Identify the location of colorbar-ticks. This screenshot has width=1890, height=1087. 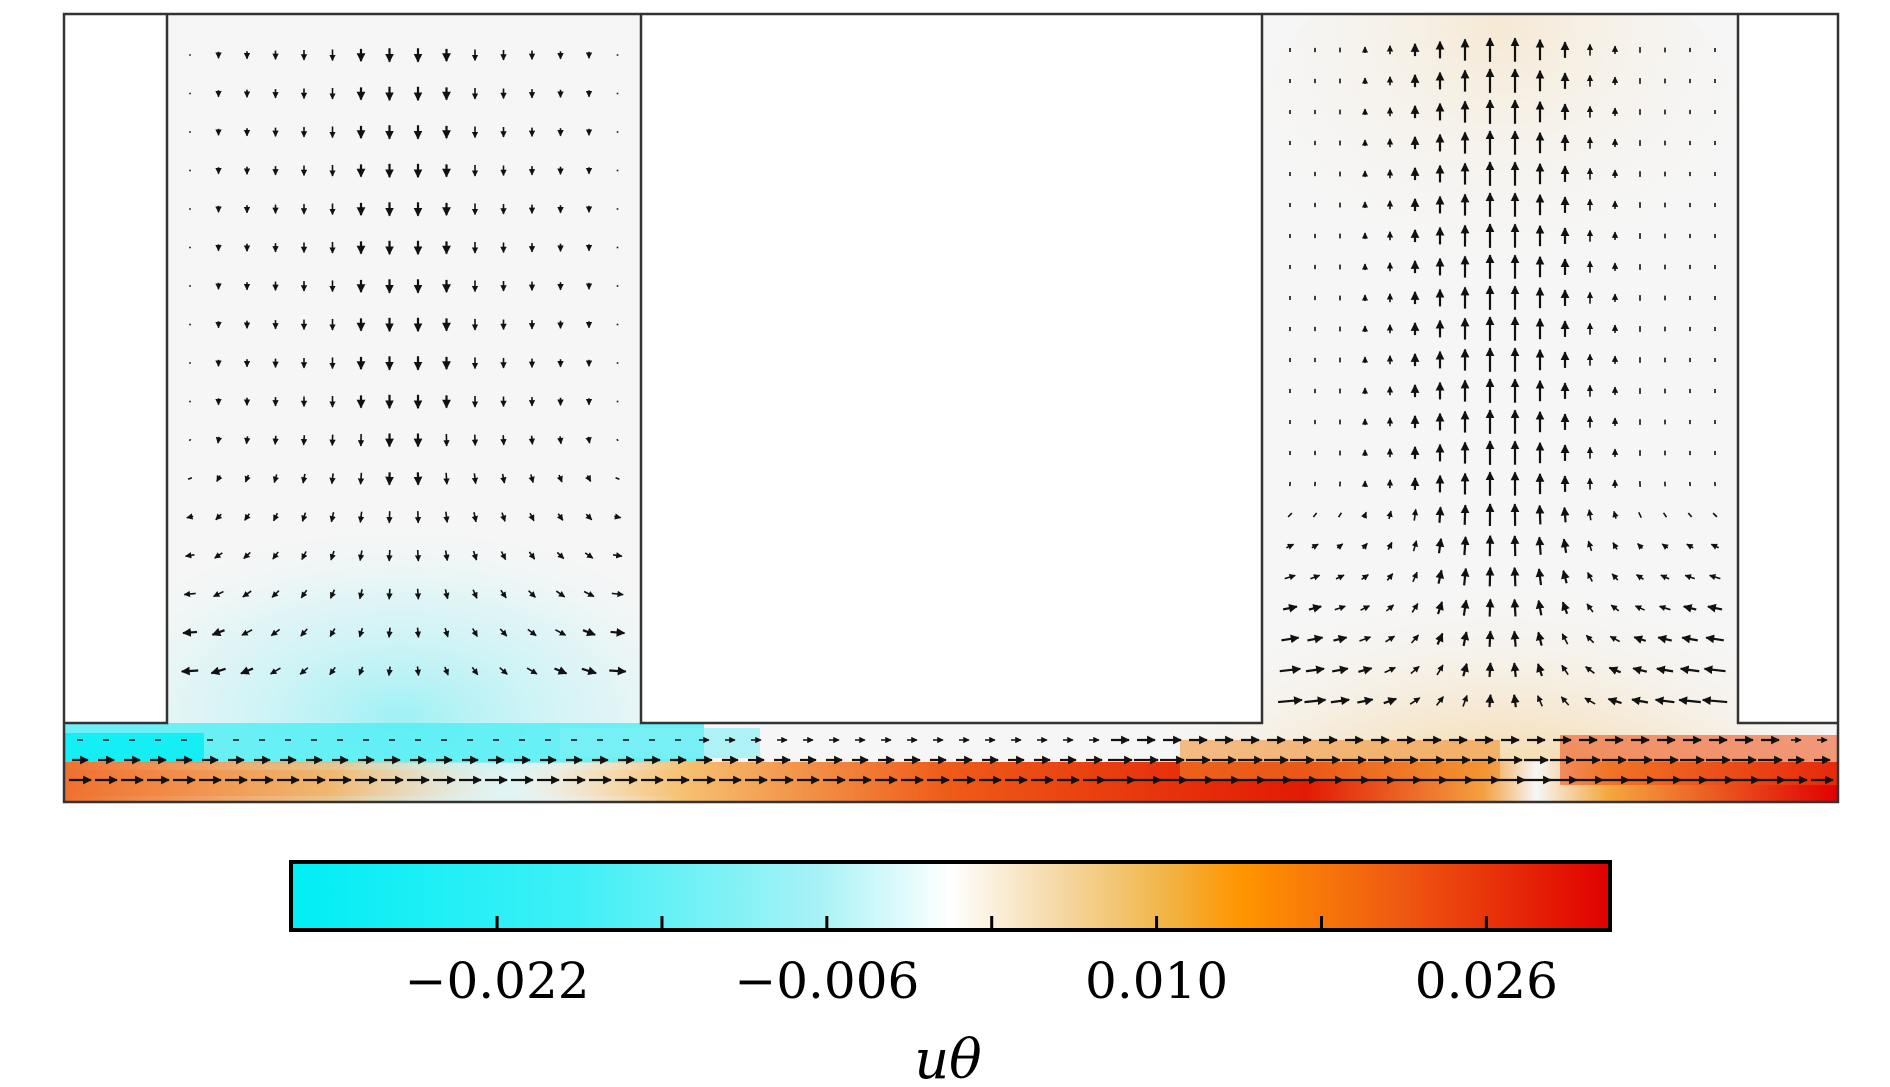
(991, 923).